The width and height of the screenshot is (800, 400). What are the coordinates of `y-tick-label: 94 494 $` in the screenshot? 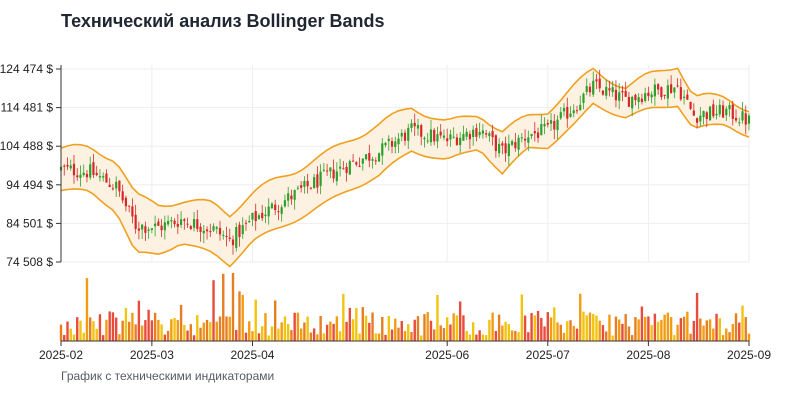 It's located at (29, 185).